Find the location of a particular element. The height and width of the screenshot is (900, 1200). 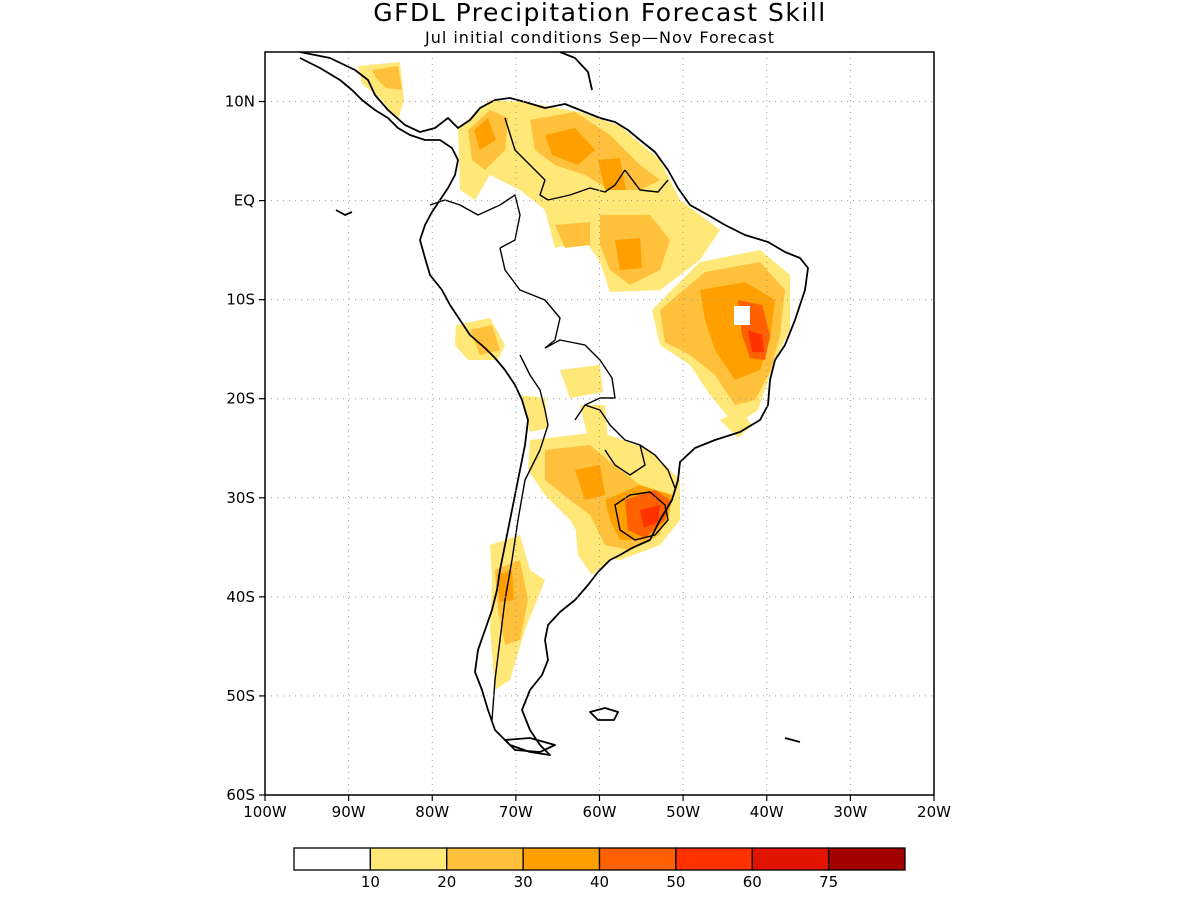

y-tick-label: EQ is located at coordinates (244, 201).